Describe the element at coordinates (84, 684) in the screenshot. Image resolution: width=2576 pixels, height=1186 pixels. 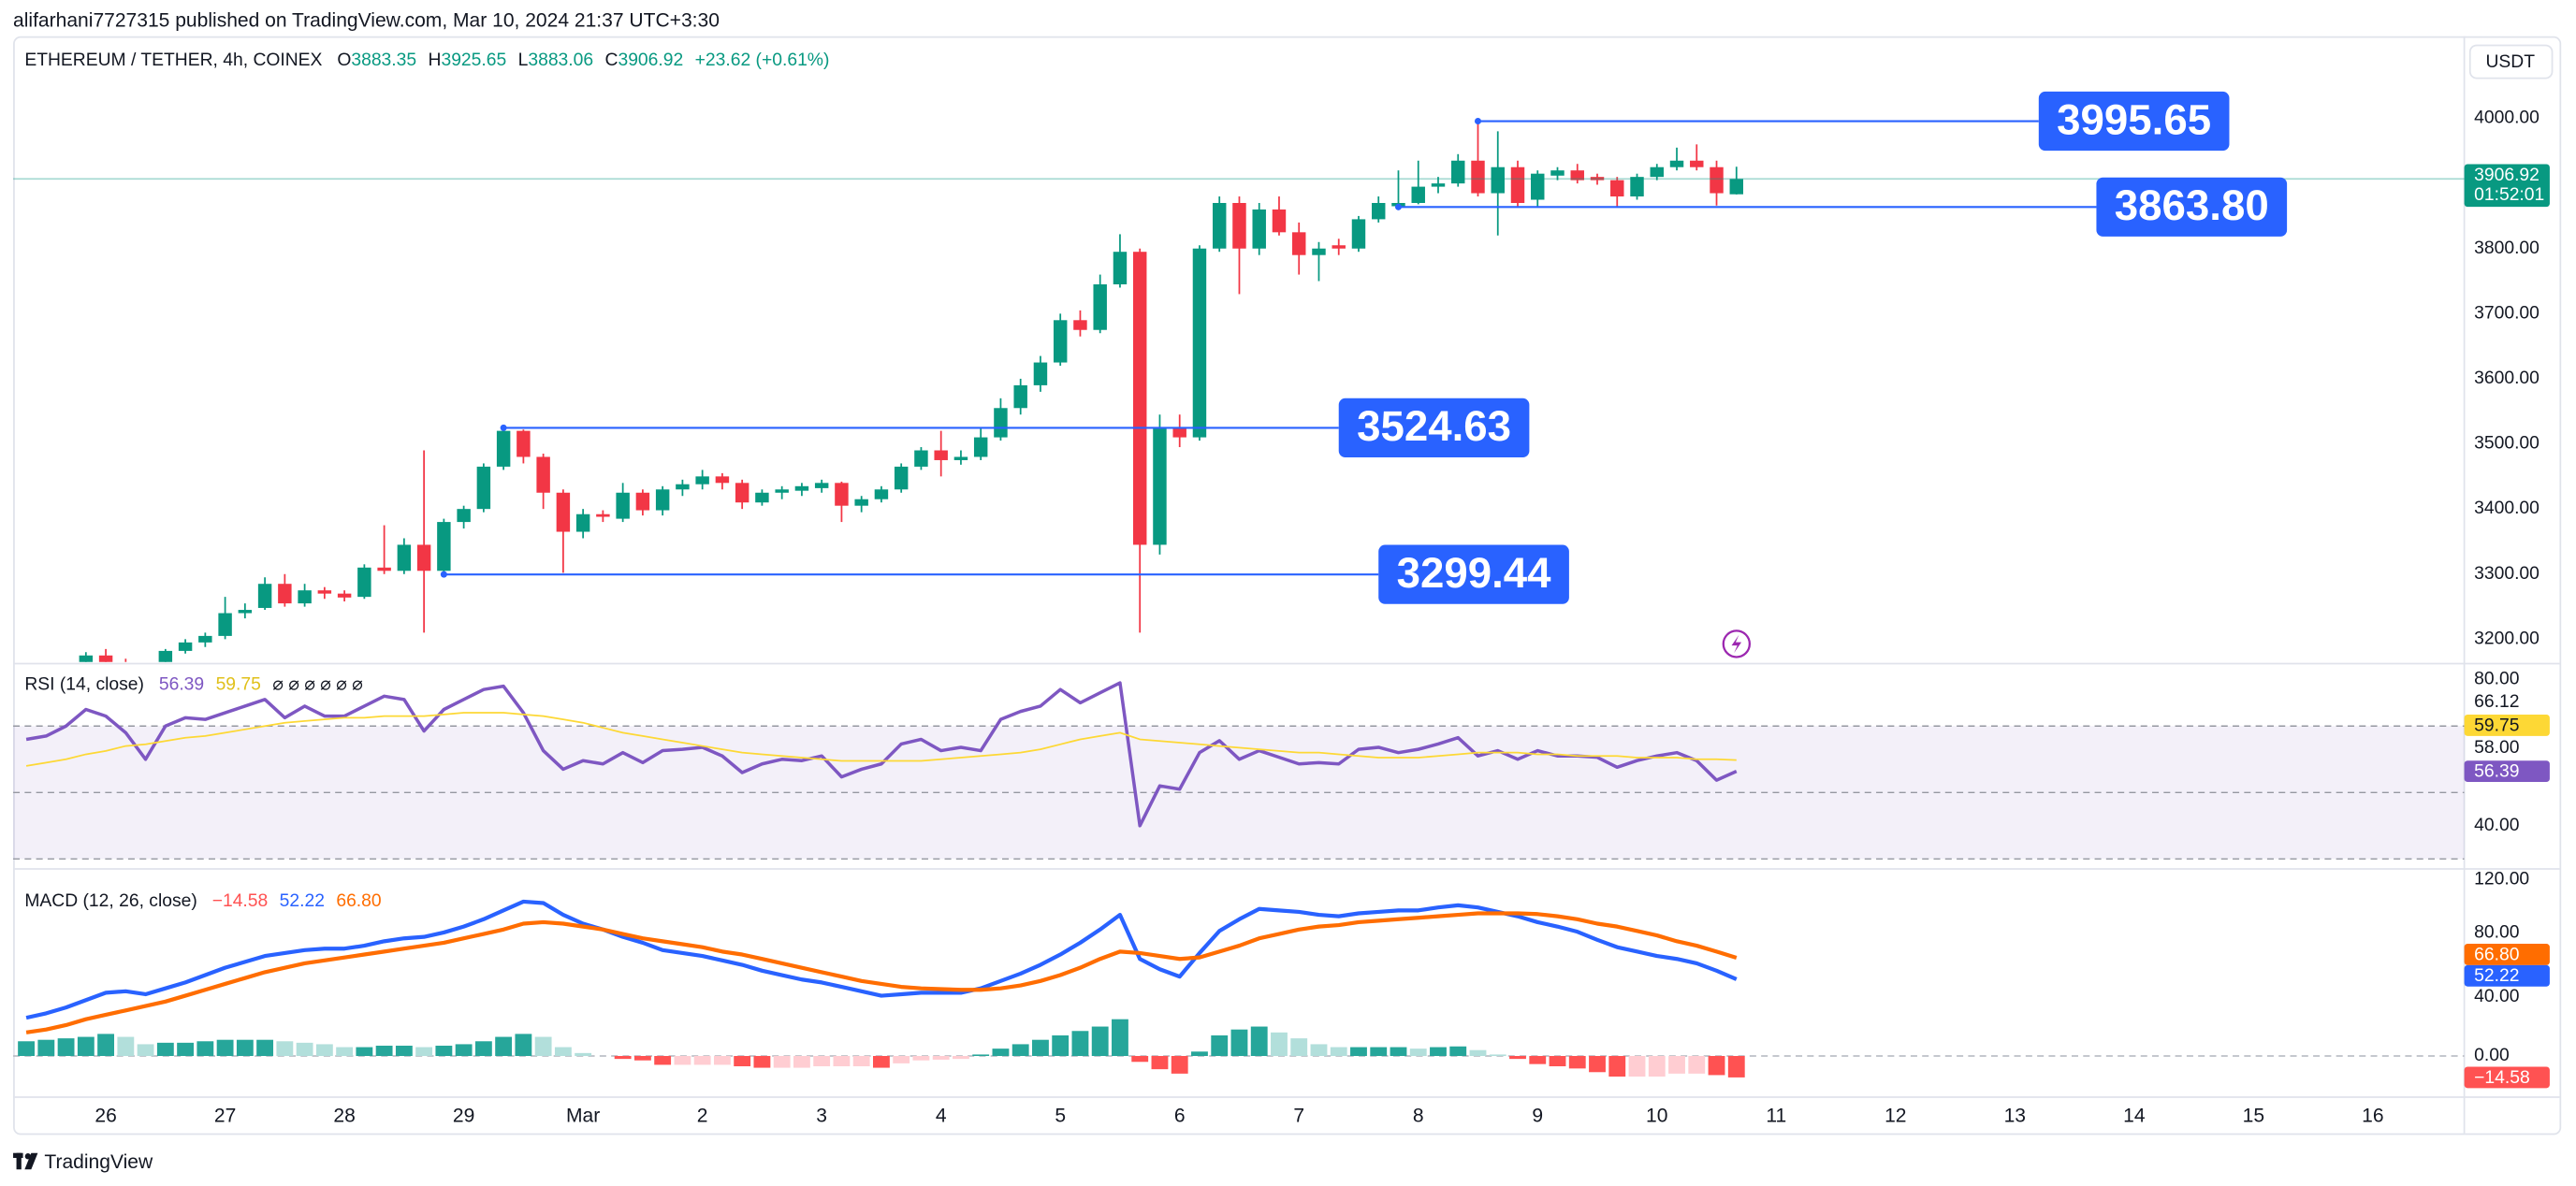
I see `rsi-title: RSI (14, close)` at that location.